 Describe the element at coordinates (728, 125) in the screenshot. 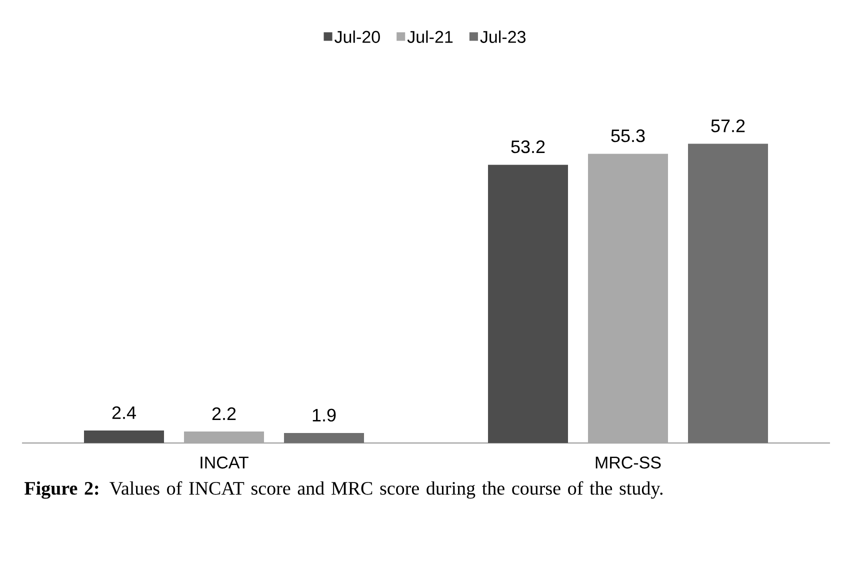

I see `data-label: 57.2` at that location.